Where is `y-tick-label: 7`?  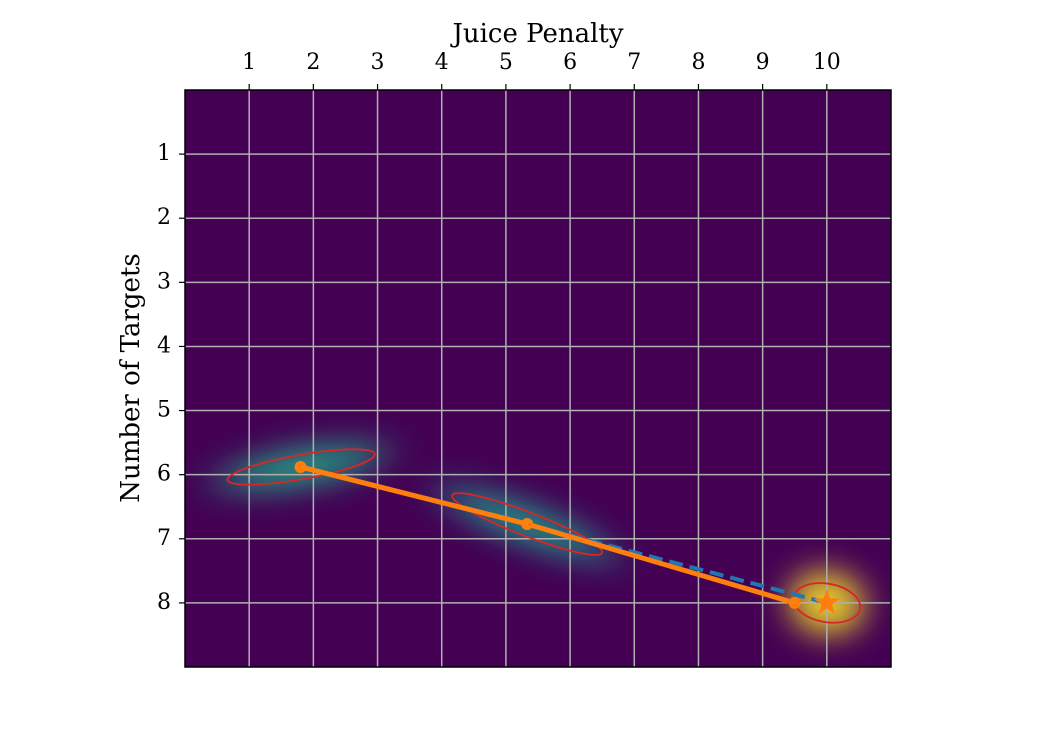
y-tick-label: 7 is located at coordinates (164, 538).